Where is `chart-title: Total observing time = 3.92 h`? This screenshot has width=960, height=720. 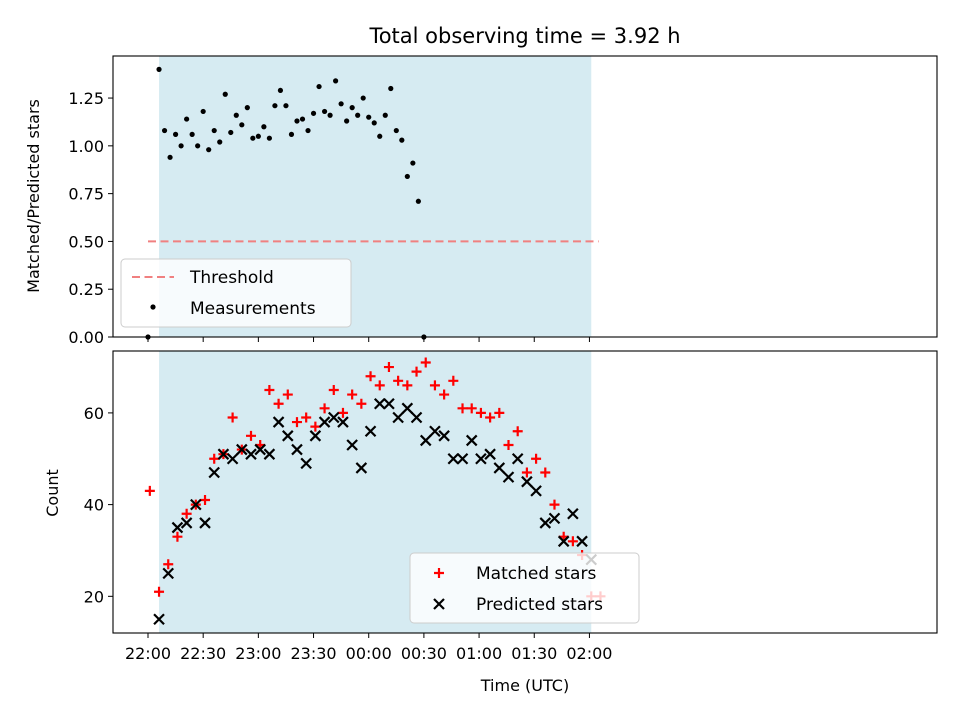 chart-title: Total observing time = 3.92 h is located at coordinates (524, 36).